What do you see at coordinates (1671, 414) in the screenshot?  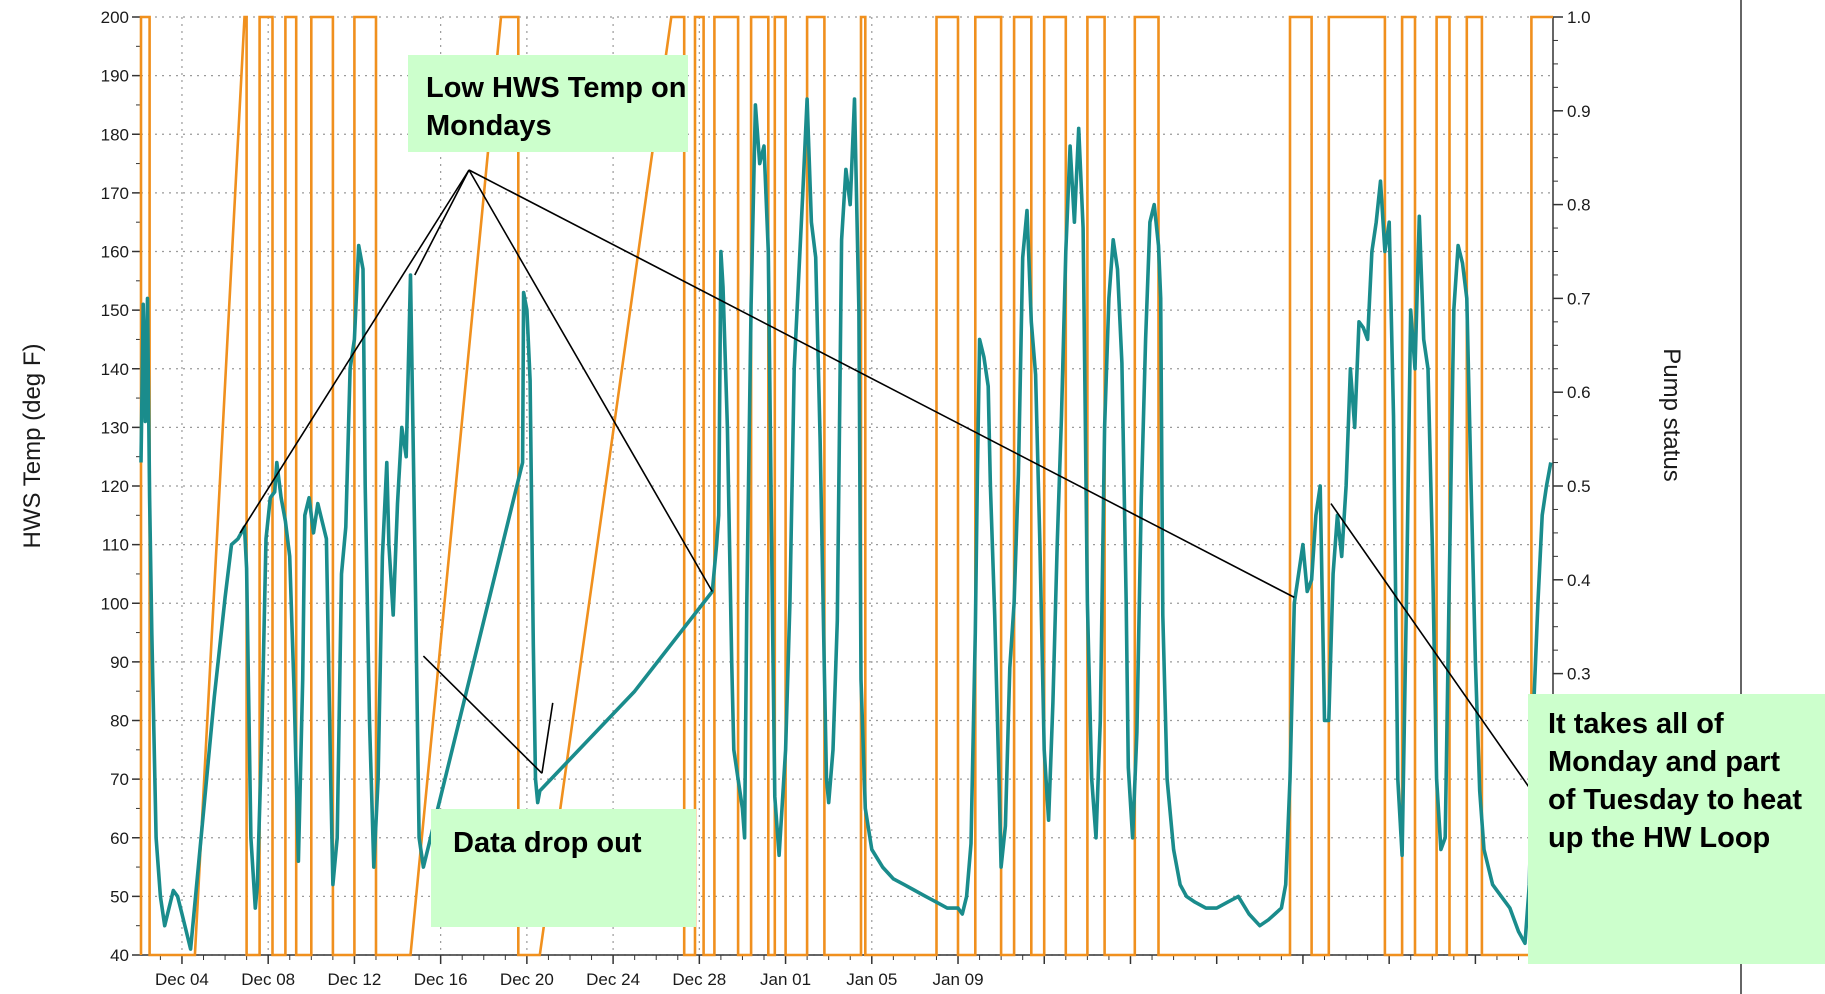 I see `y2-axis-label: Pump status` at bounding box center [1671, 414].